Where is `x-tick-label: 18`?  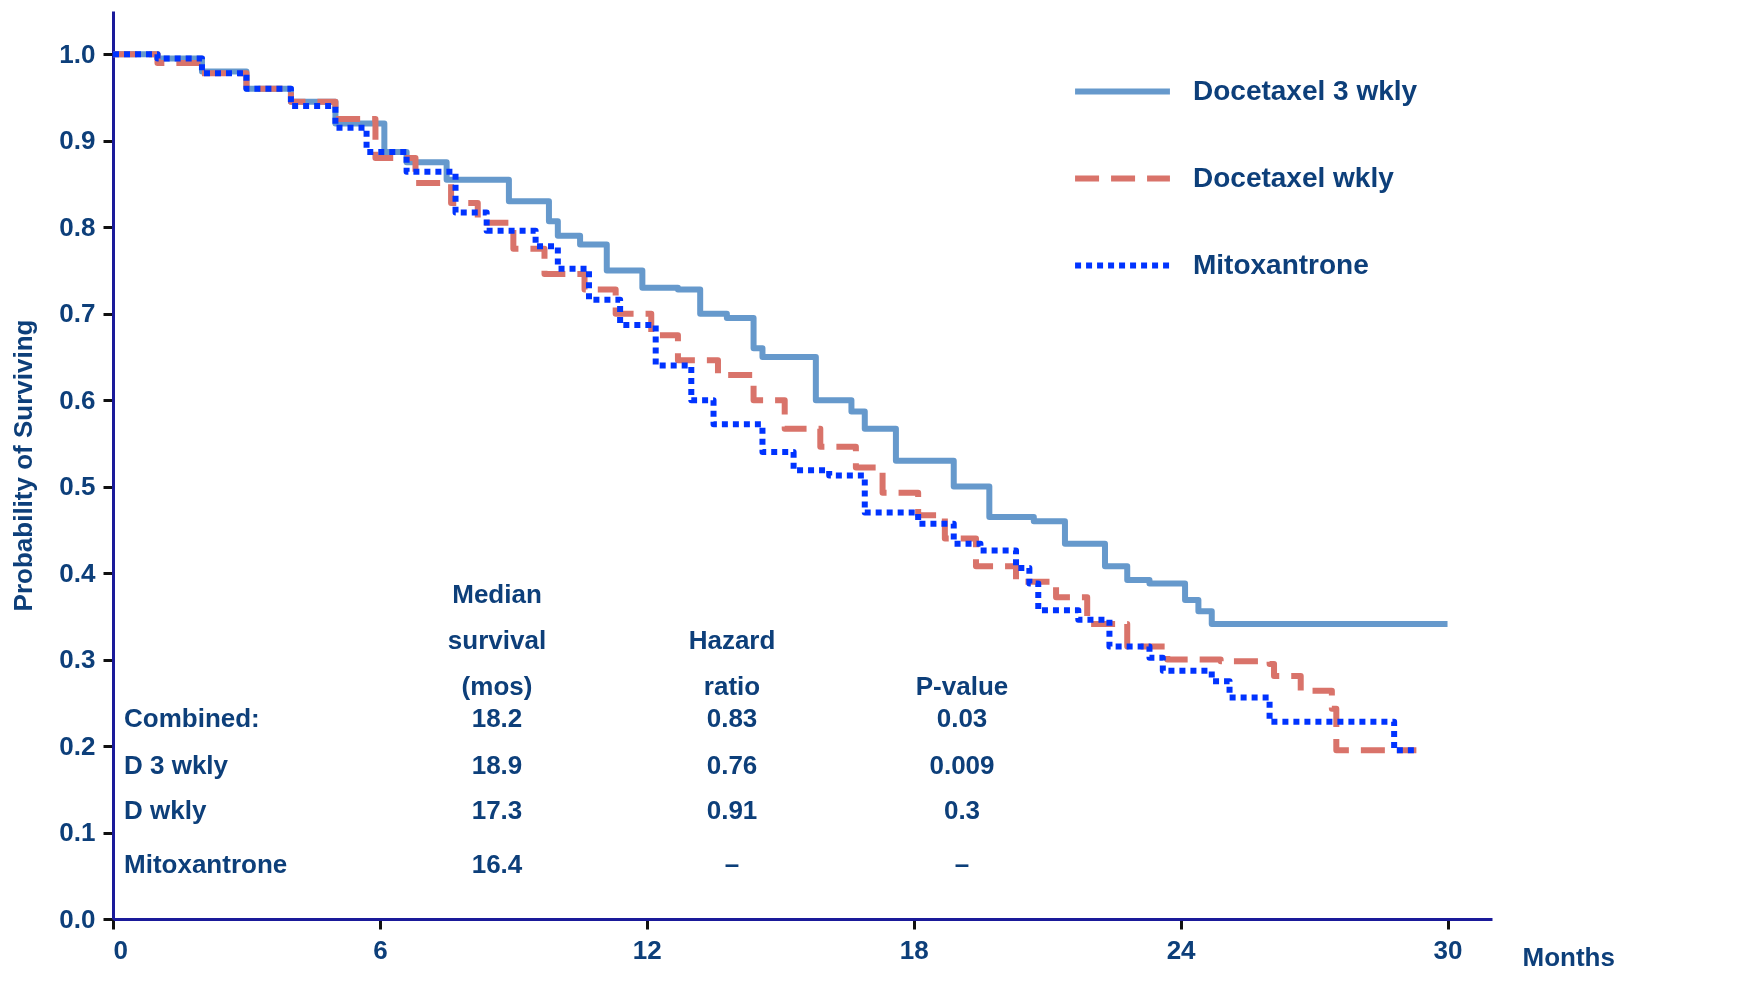
x-tick-label: 18 is located at coordinates (914, 949).